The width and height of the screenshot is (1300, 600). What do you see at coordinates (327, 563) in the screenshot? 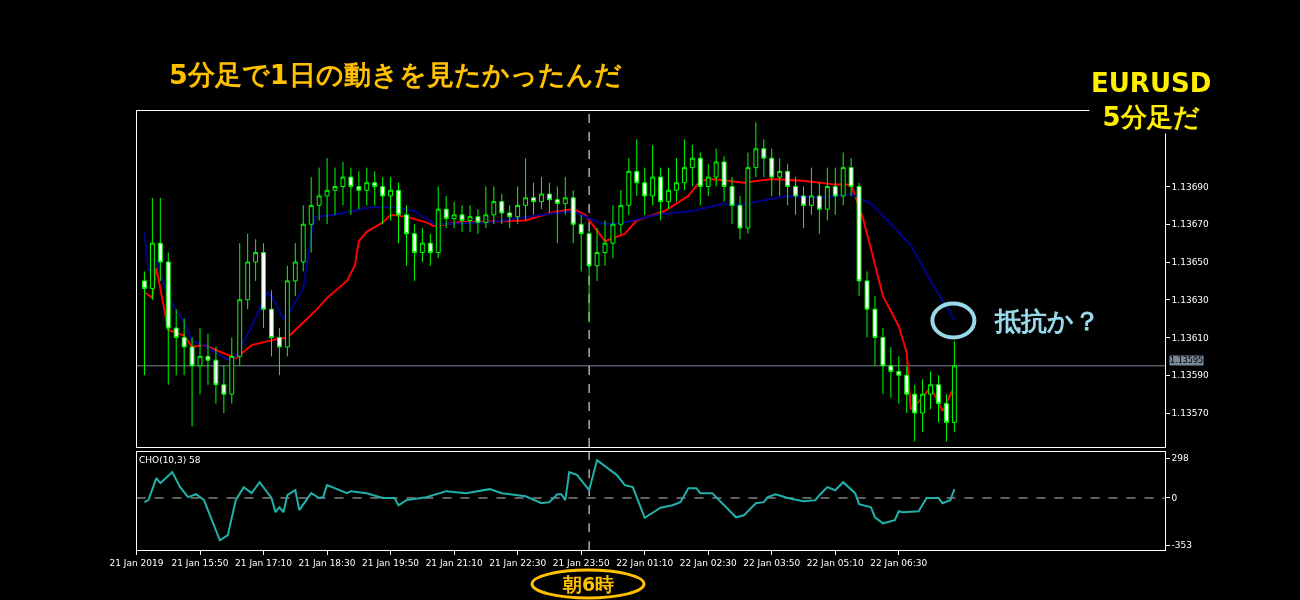
I see `x-tick-label: 21 Jan 18:30` at bounding box center [327, 563].